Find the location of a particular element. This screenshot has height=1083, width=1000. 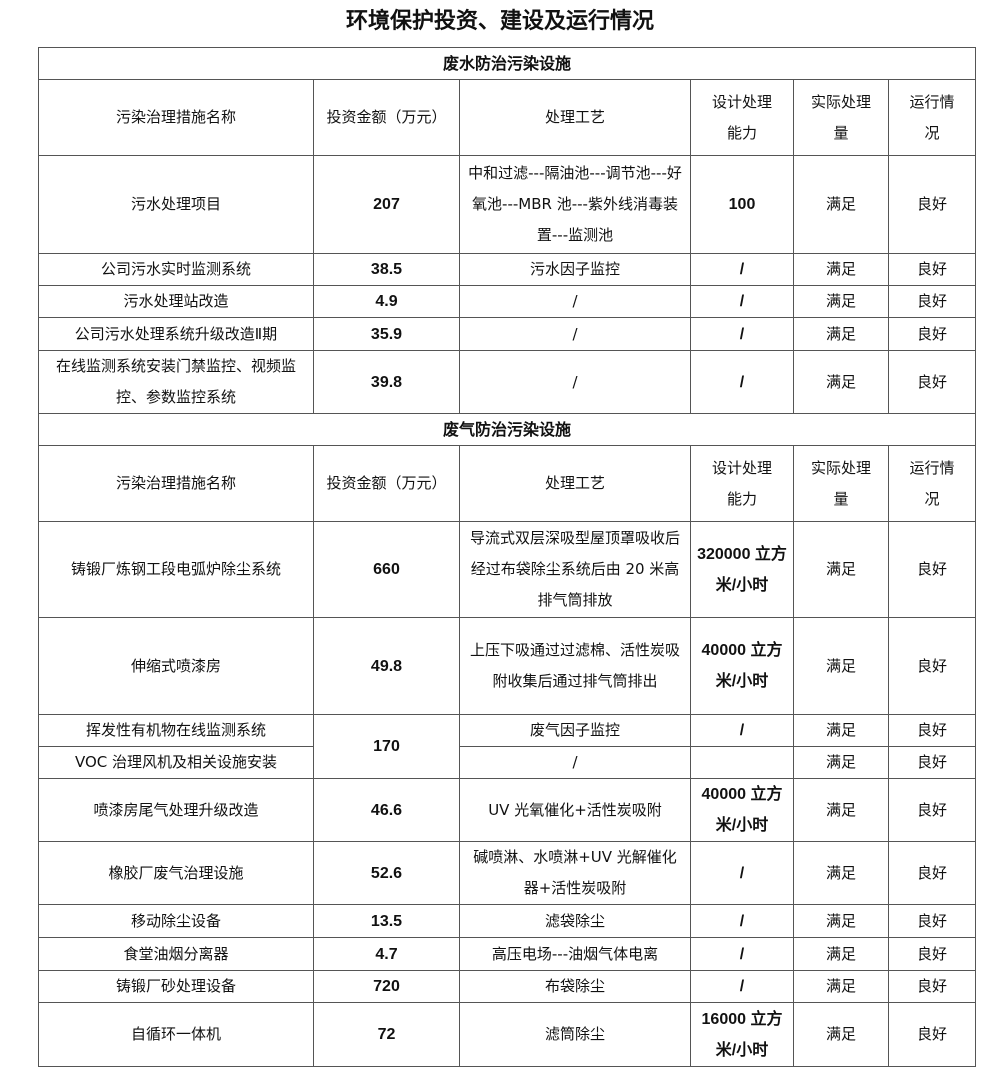

process-cell: UV 光氧催化+活性炭吸附 is located at coordinates (575, 810).